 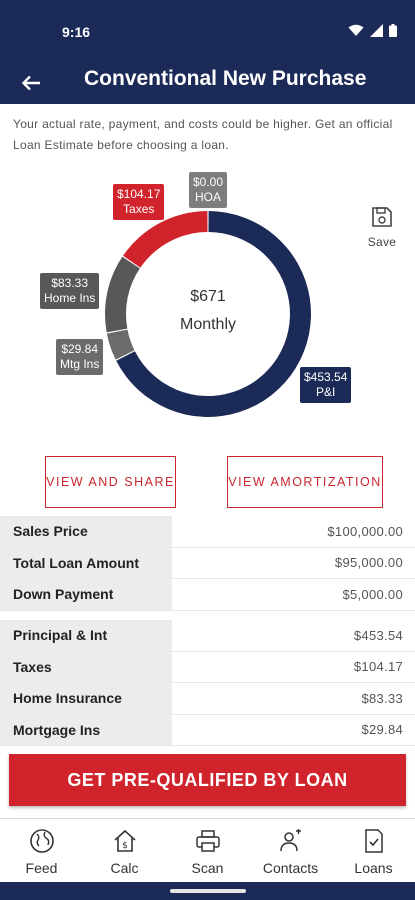 I want to click on callout-home-ins-name: Home Ins, so click(x=70, y=298).